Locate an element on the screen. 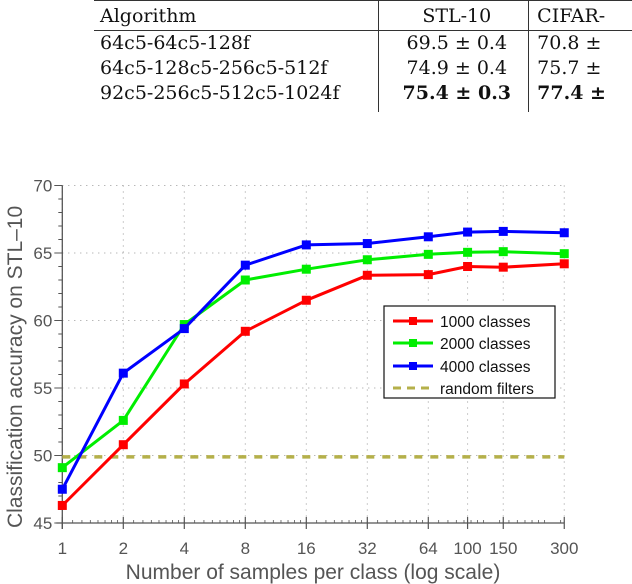 The height and width of the screenshot is (584, 632). table-row: 92c5-256c5-512c5-1024f 75.4 ± 0.3 77.4 ± is located at coordinates (363, 96).